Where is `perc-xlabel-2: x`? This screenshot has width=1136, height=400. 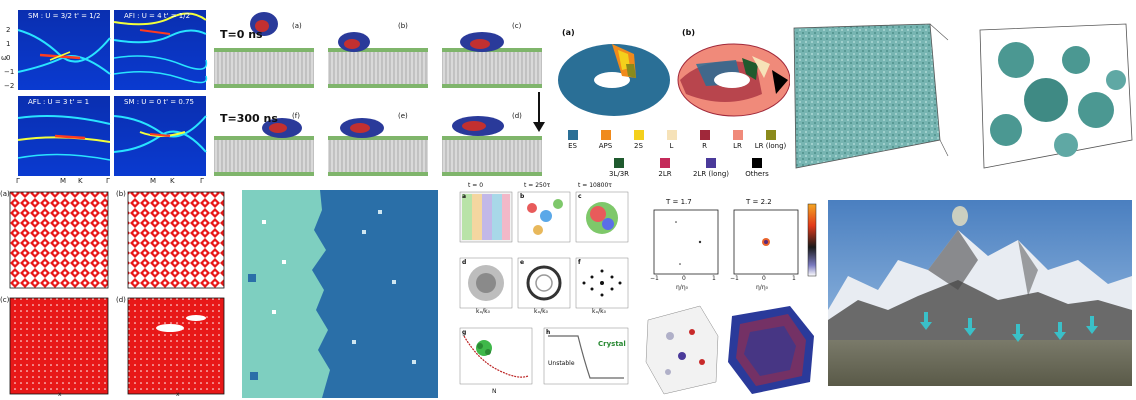 perc-xlabel-2: x is located at coordinates (178, 394).